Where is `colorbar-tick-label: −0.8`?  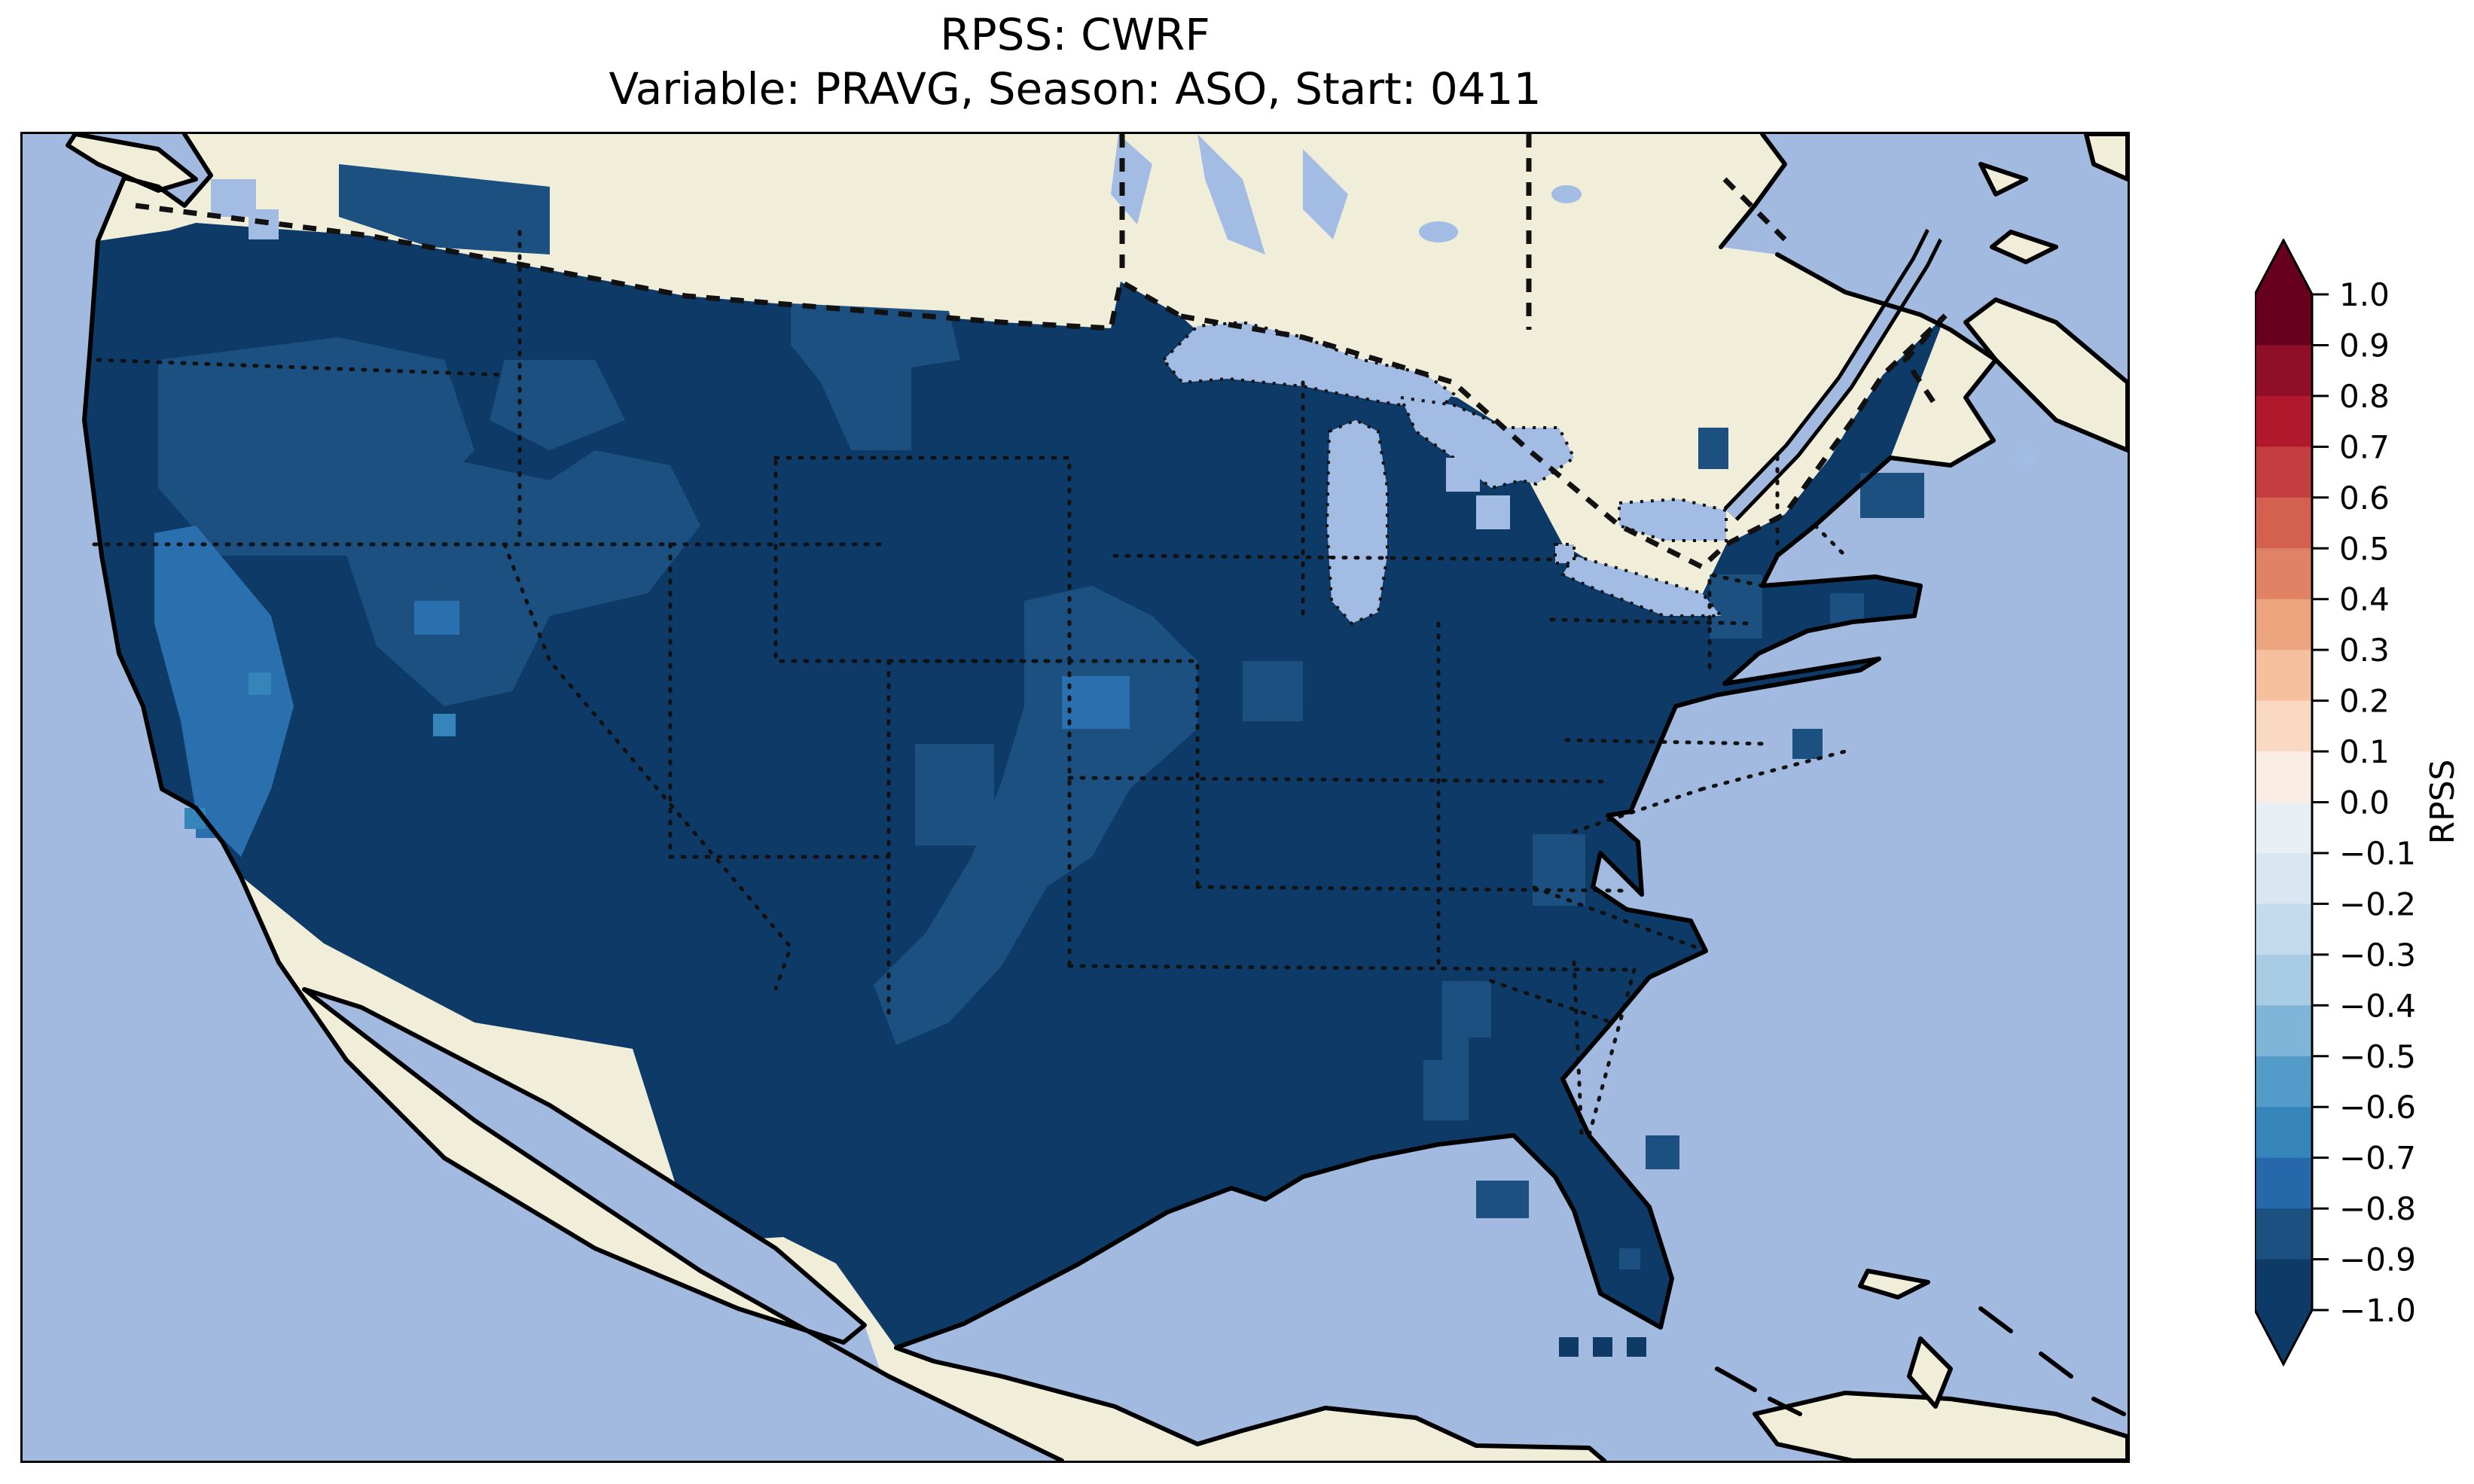 colorbar-tick-label: −0.8 is located at coordinates (2377, 1208).